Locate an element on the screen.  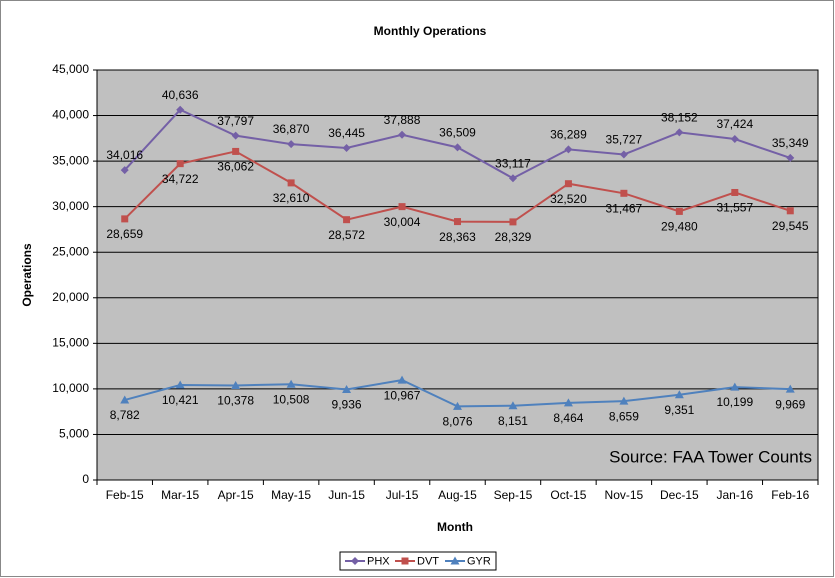
legend-label: PHX is located at coordinates (378, 561).